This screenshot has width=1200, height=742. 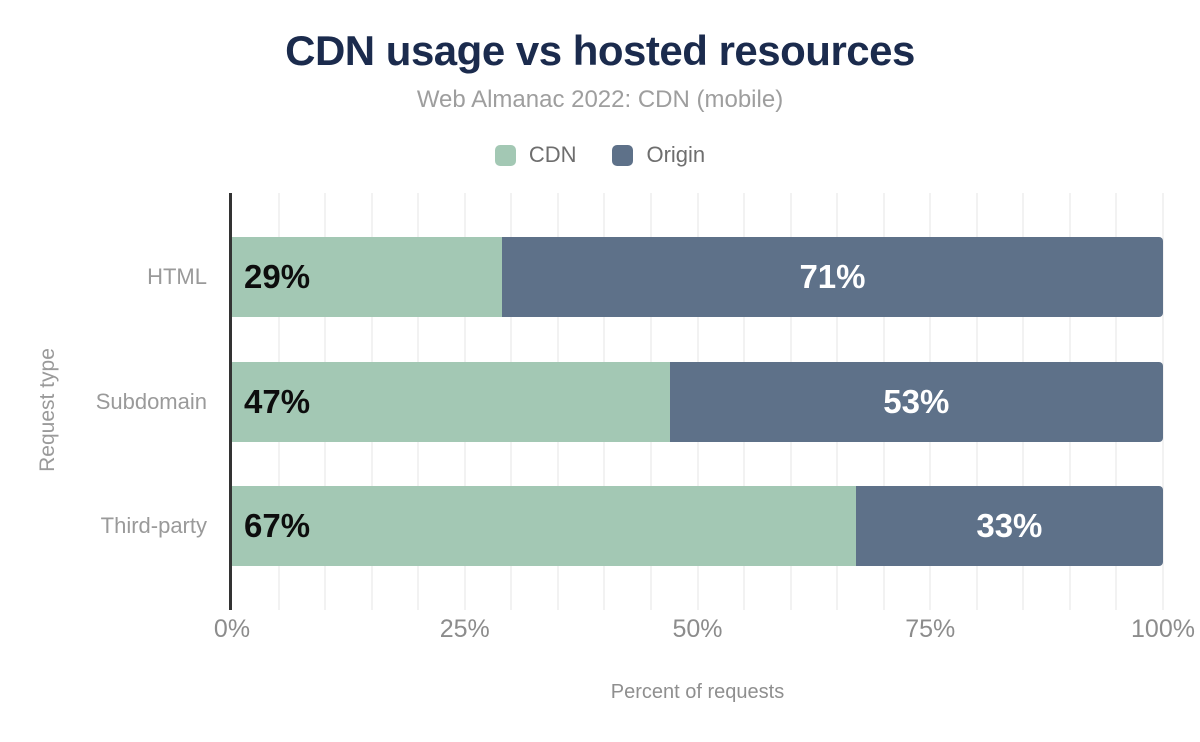 What do you see at coordinates (277, 401) in the screenshot?
I see `bar-value-label: 47%` at bounding box center [277, 401].